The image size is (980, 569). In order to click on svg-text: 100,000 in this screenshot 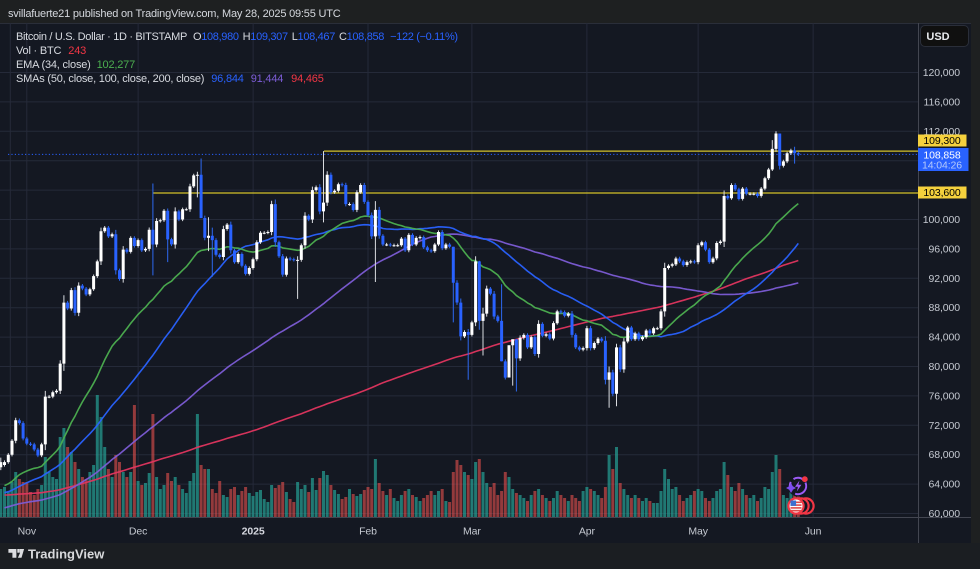, I will do `click(942, 220)`.